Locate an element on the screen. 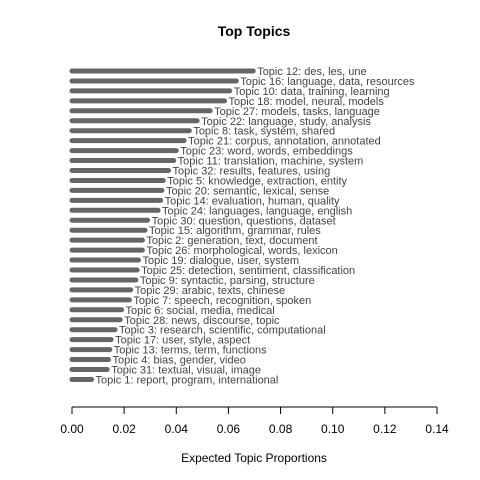 Image resolution: width=480 pixels, height=480 pixels. x-tick-label: 0.00 is located at coordinates (72, 429).